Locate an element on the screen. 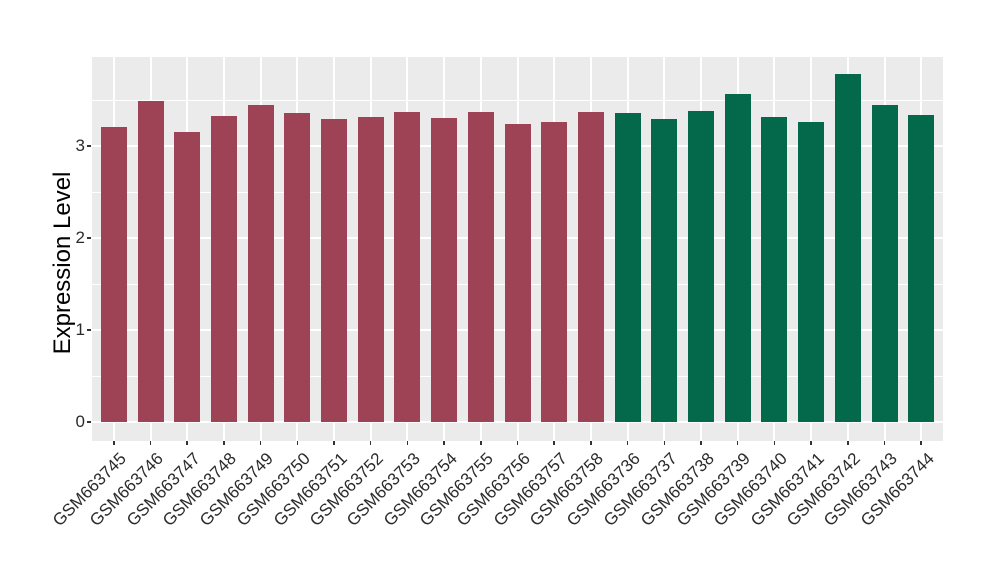 Image resolution: width=1000 pixels, height=580 pixels. bar-GSM663755 is located at coordinates (480, 266).